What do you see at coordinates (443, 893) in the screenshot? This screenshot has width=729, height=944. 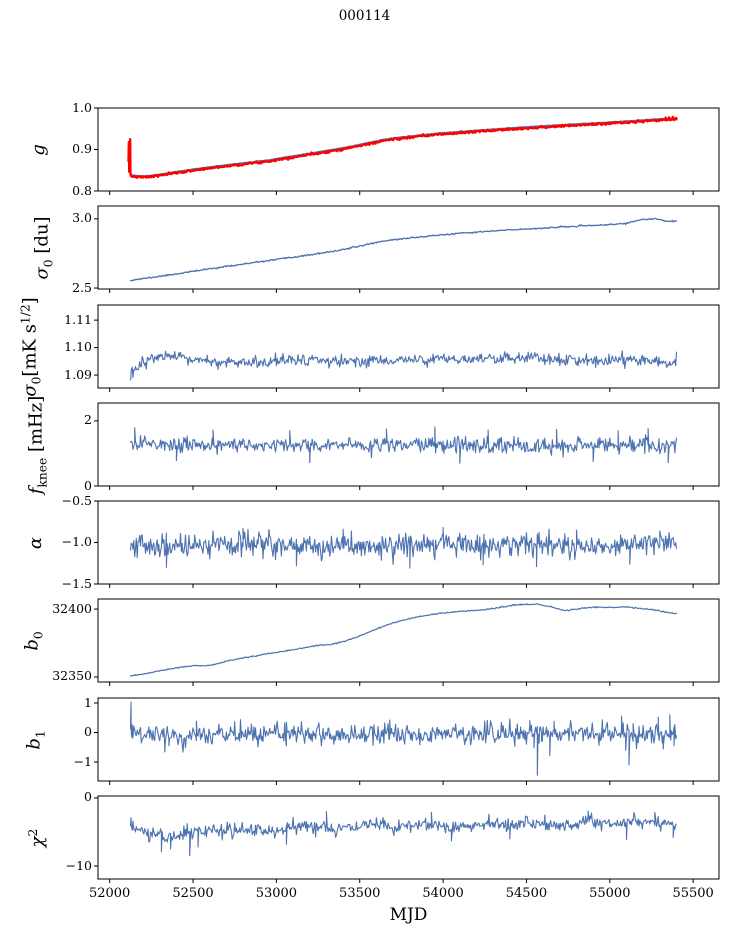 I see `x-tick-label: 54000` at bounding box center [443, 893].